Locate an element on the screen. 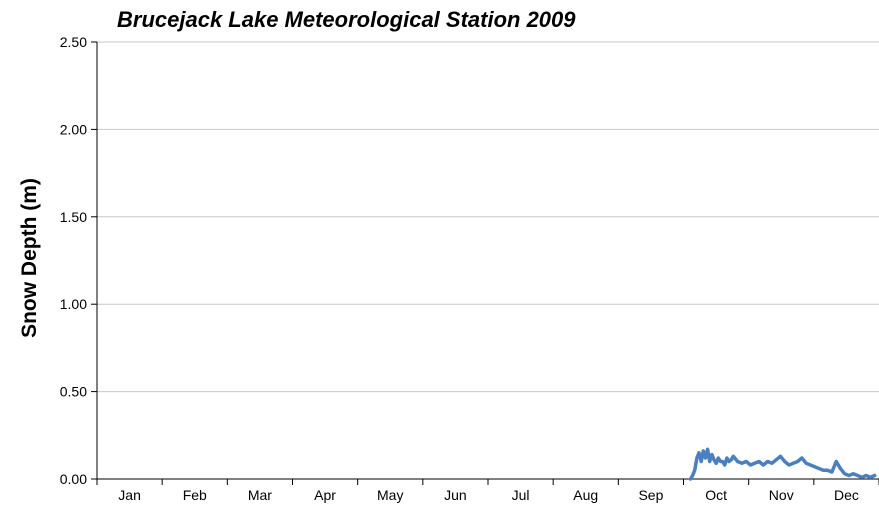 The height and width of the screenshot is (509, 879). series-layer is located at coordinates (782, 464).